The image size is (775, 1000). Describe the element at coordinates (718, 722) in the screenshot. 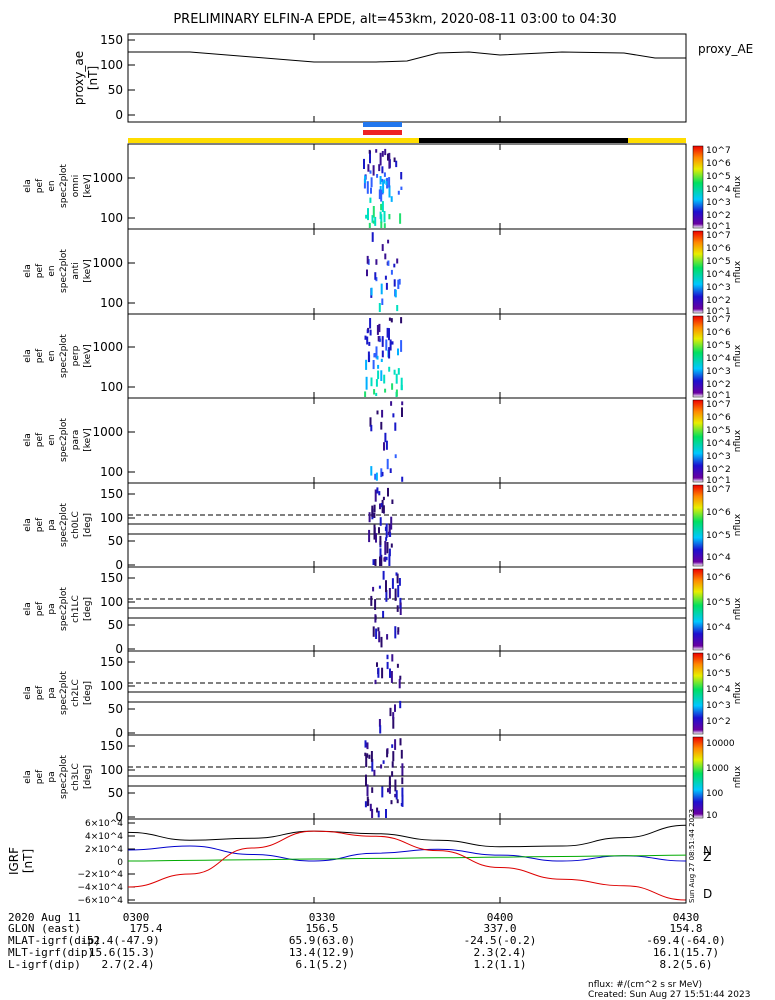

I see `colorbar-tick: 10^2` at that location.